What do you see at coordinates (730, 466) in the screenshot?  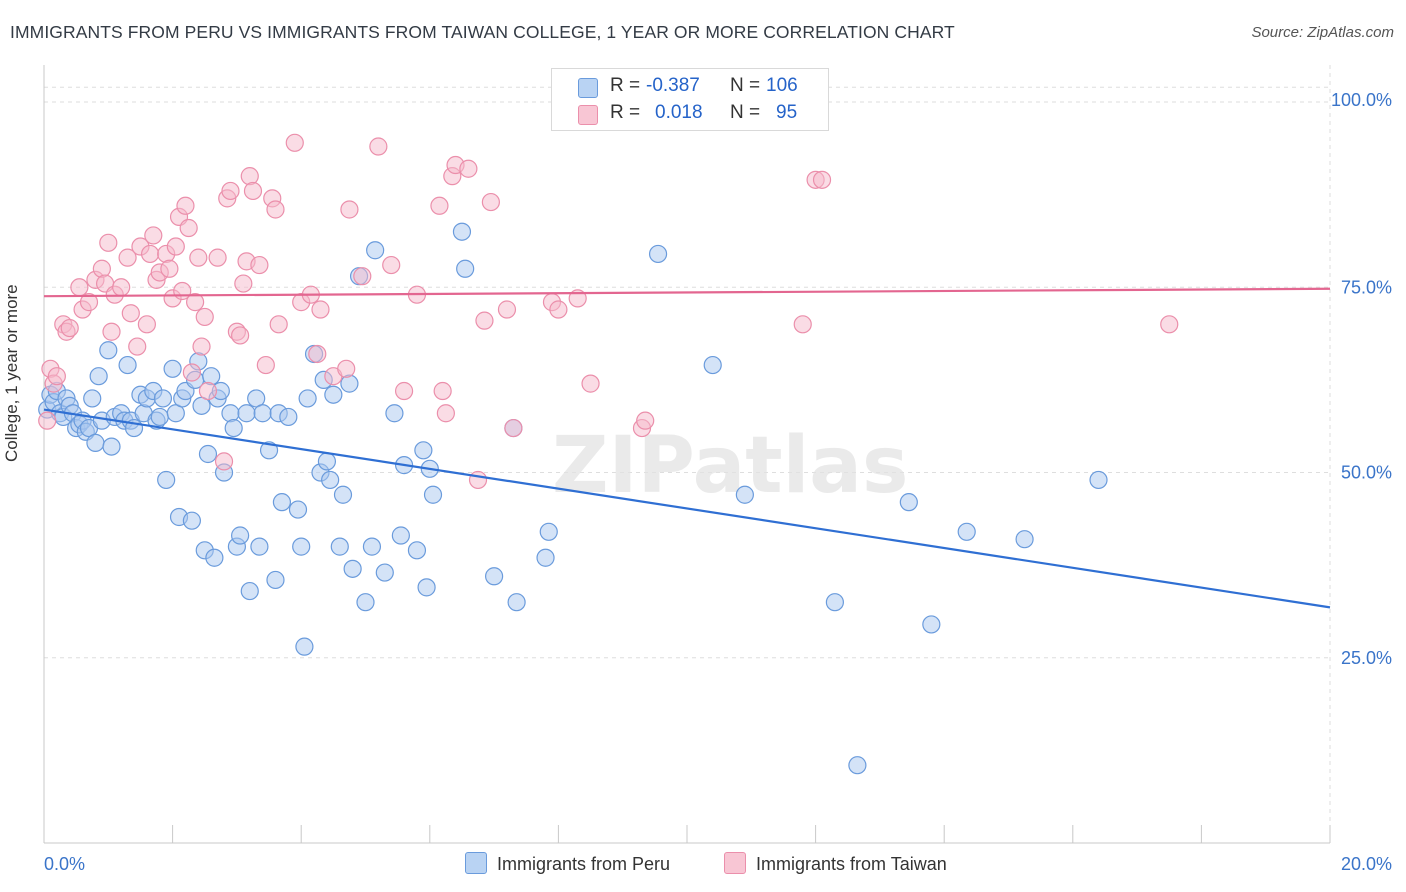 I see `watermark: ZIPatlas` at bounding box center [730, 466].